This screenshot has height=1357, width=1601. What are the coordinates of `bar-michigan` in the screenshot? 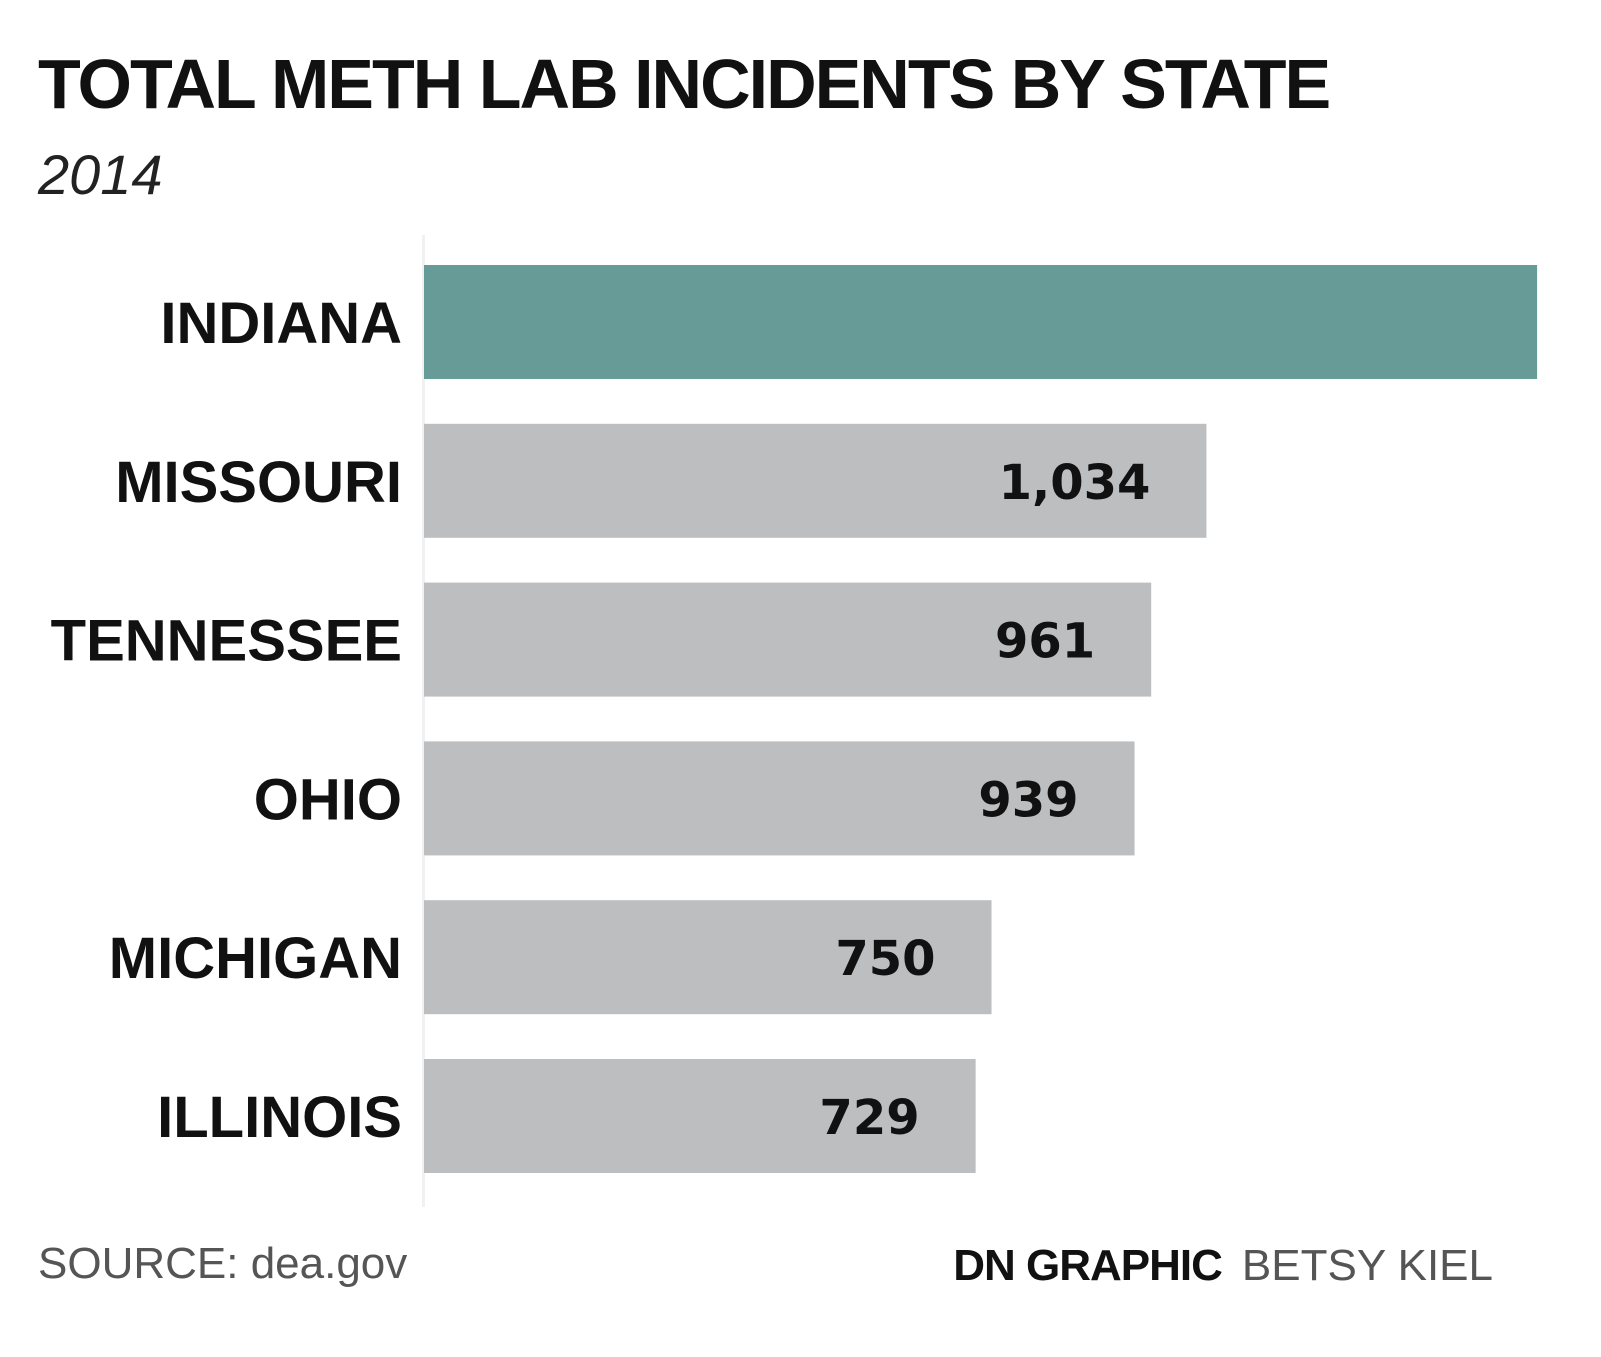 It's located at (708, 957).